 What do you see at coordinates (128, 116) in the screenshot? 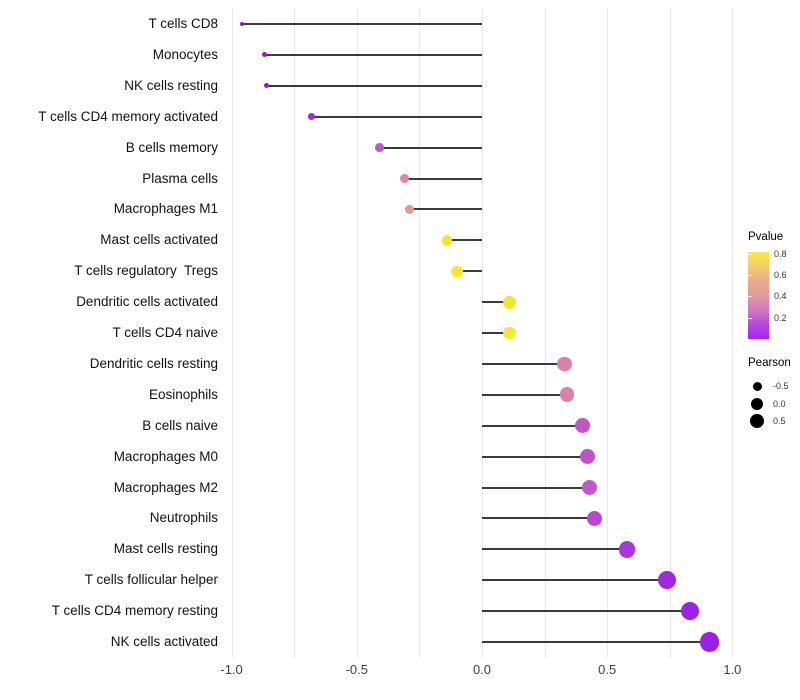
I see `category-label: T cells CD4 memory activated` at bounding box center [128, 116].